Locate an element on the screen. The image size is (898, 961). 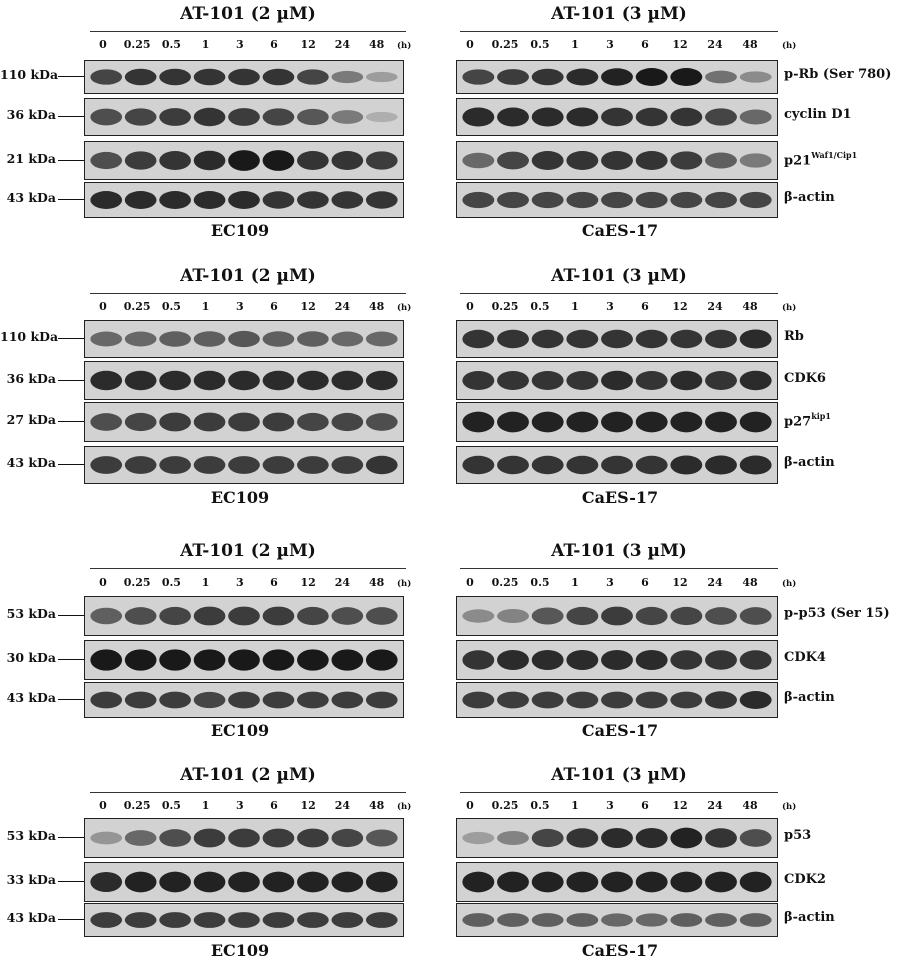
protein-name: CDK6 is located at coordinates (805, 378).